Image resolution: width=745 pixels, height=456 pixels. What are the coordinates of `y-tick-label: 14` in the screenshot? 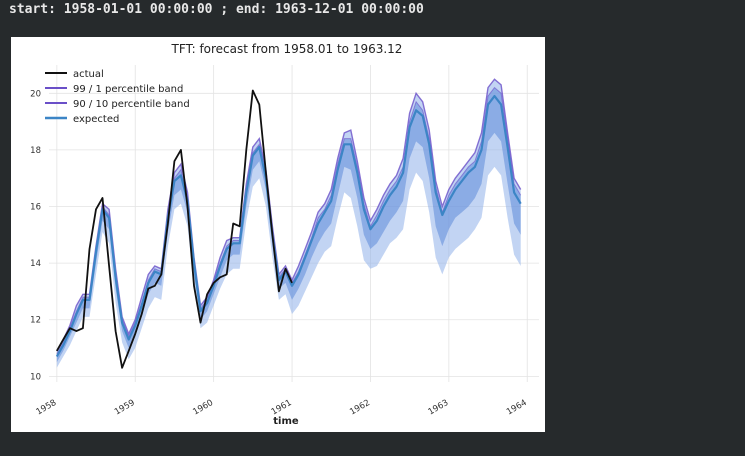 It's located at (35, 264).